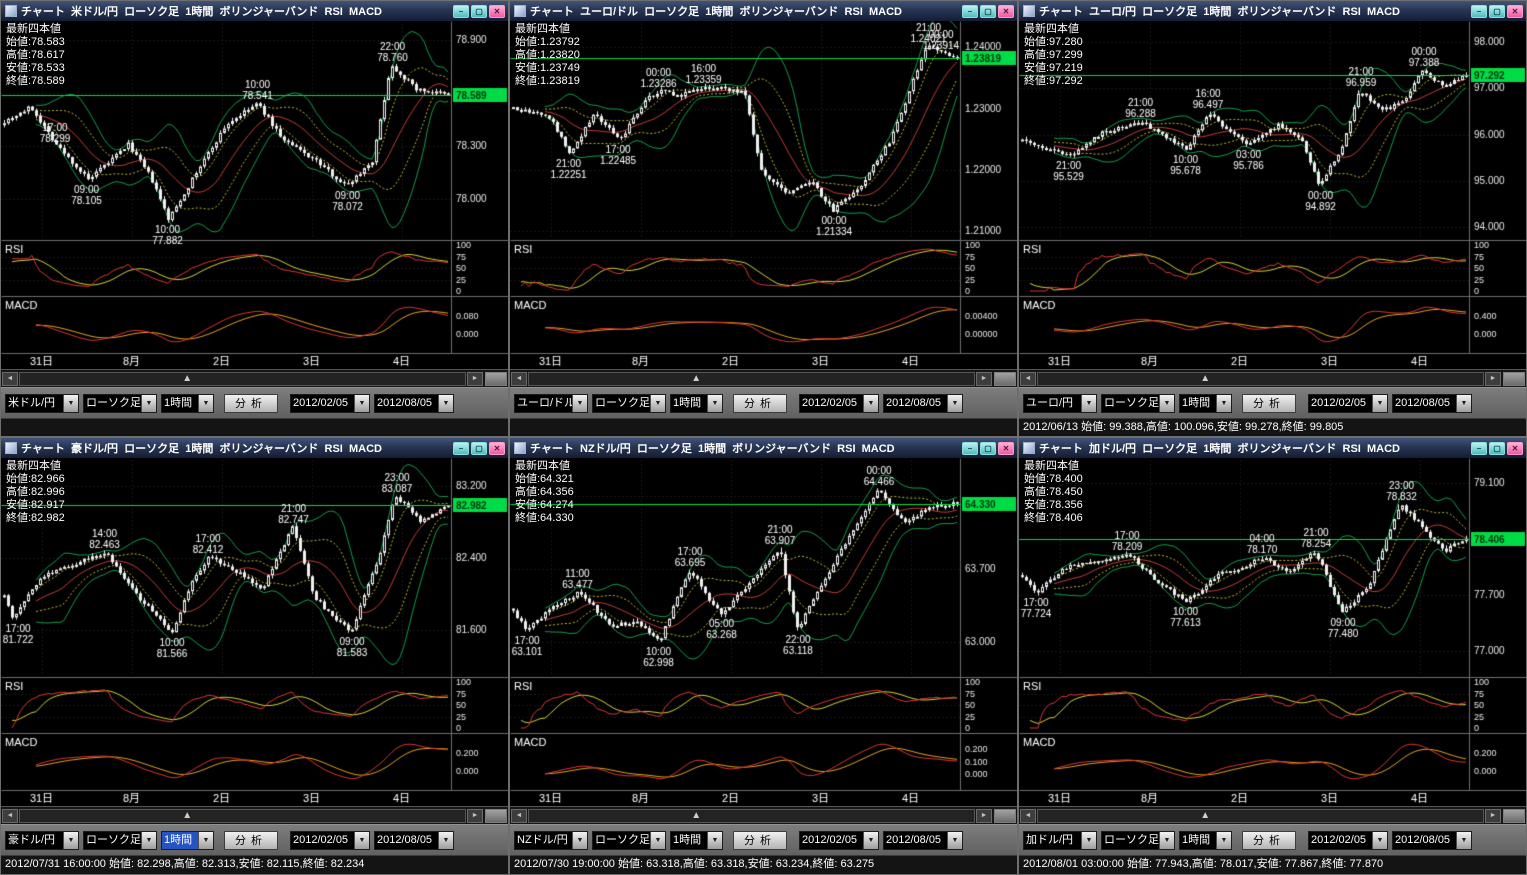 This screenshot has height=875, width=1527. Describe the element at coordinates (551, 403) in the screenshot. I see `pair-select: ユーロ/ドル ▼` at that location.